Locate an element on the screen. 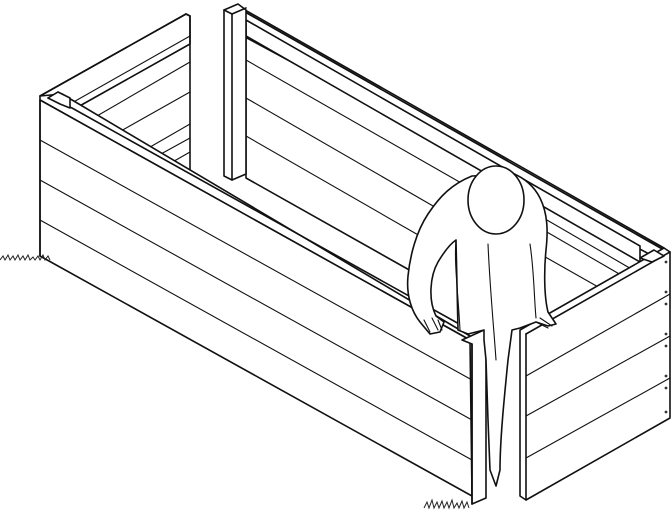 This screenshot has width=672, height=516. person-figure is located at coordinates (481, 326).